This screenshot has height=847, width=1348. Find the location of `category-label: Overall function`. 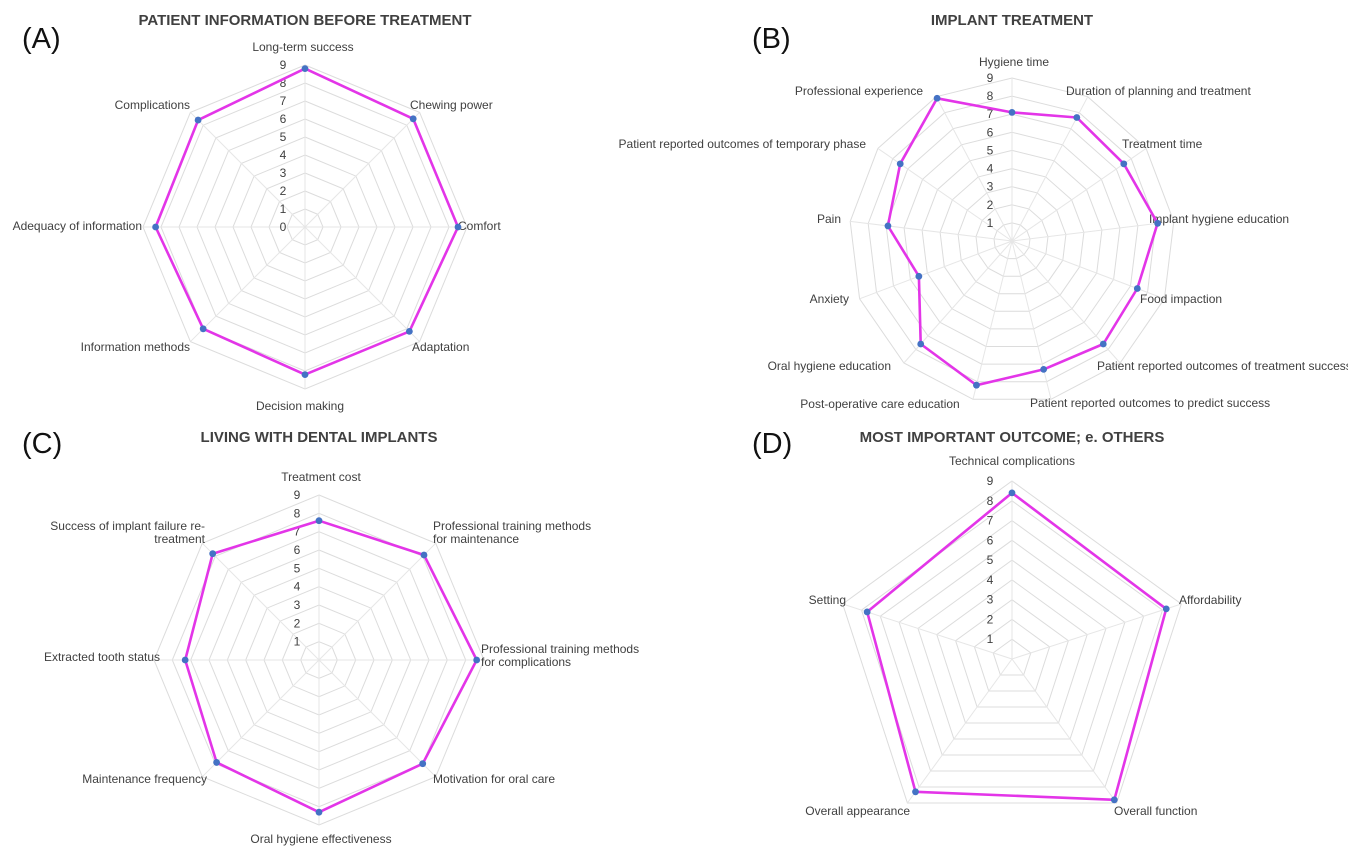

category-label: Overall function is located at coordinates (1155, 811).